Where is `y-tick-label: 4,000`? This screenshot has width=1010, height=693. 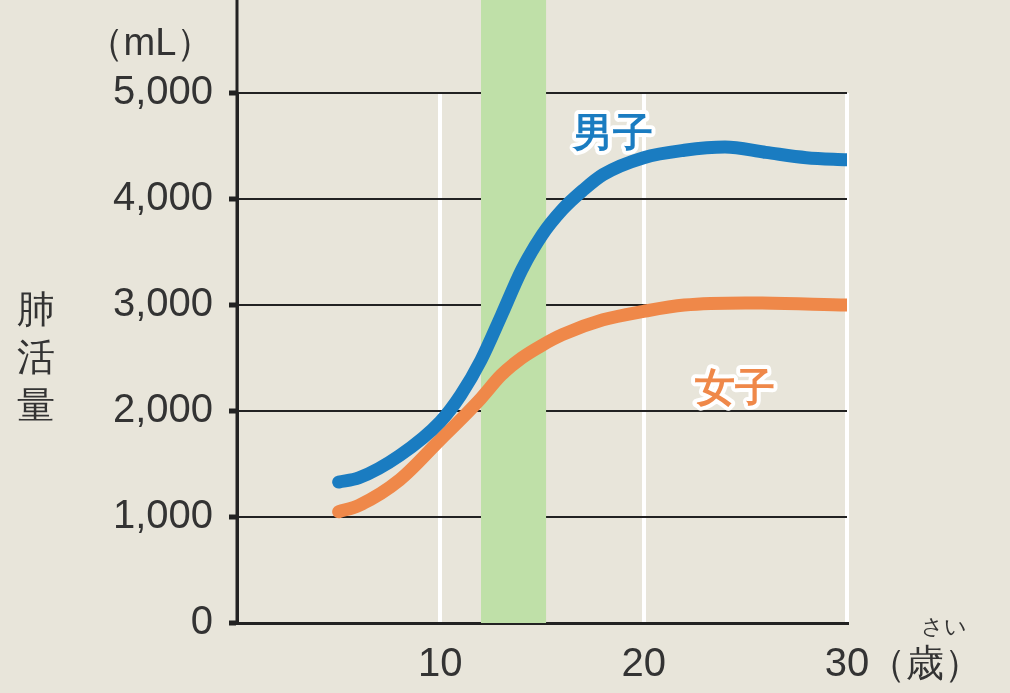
y-tick-label: 4,000 is located at coordinates (162, 196).